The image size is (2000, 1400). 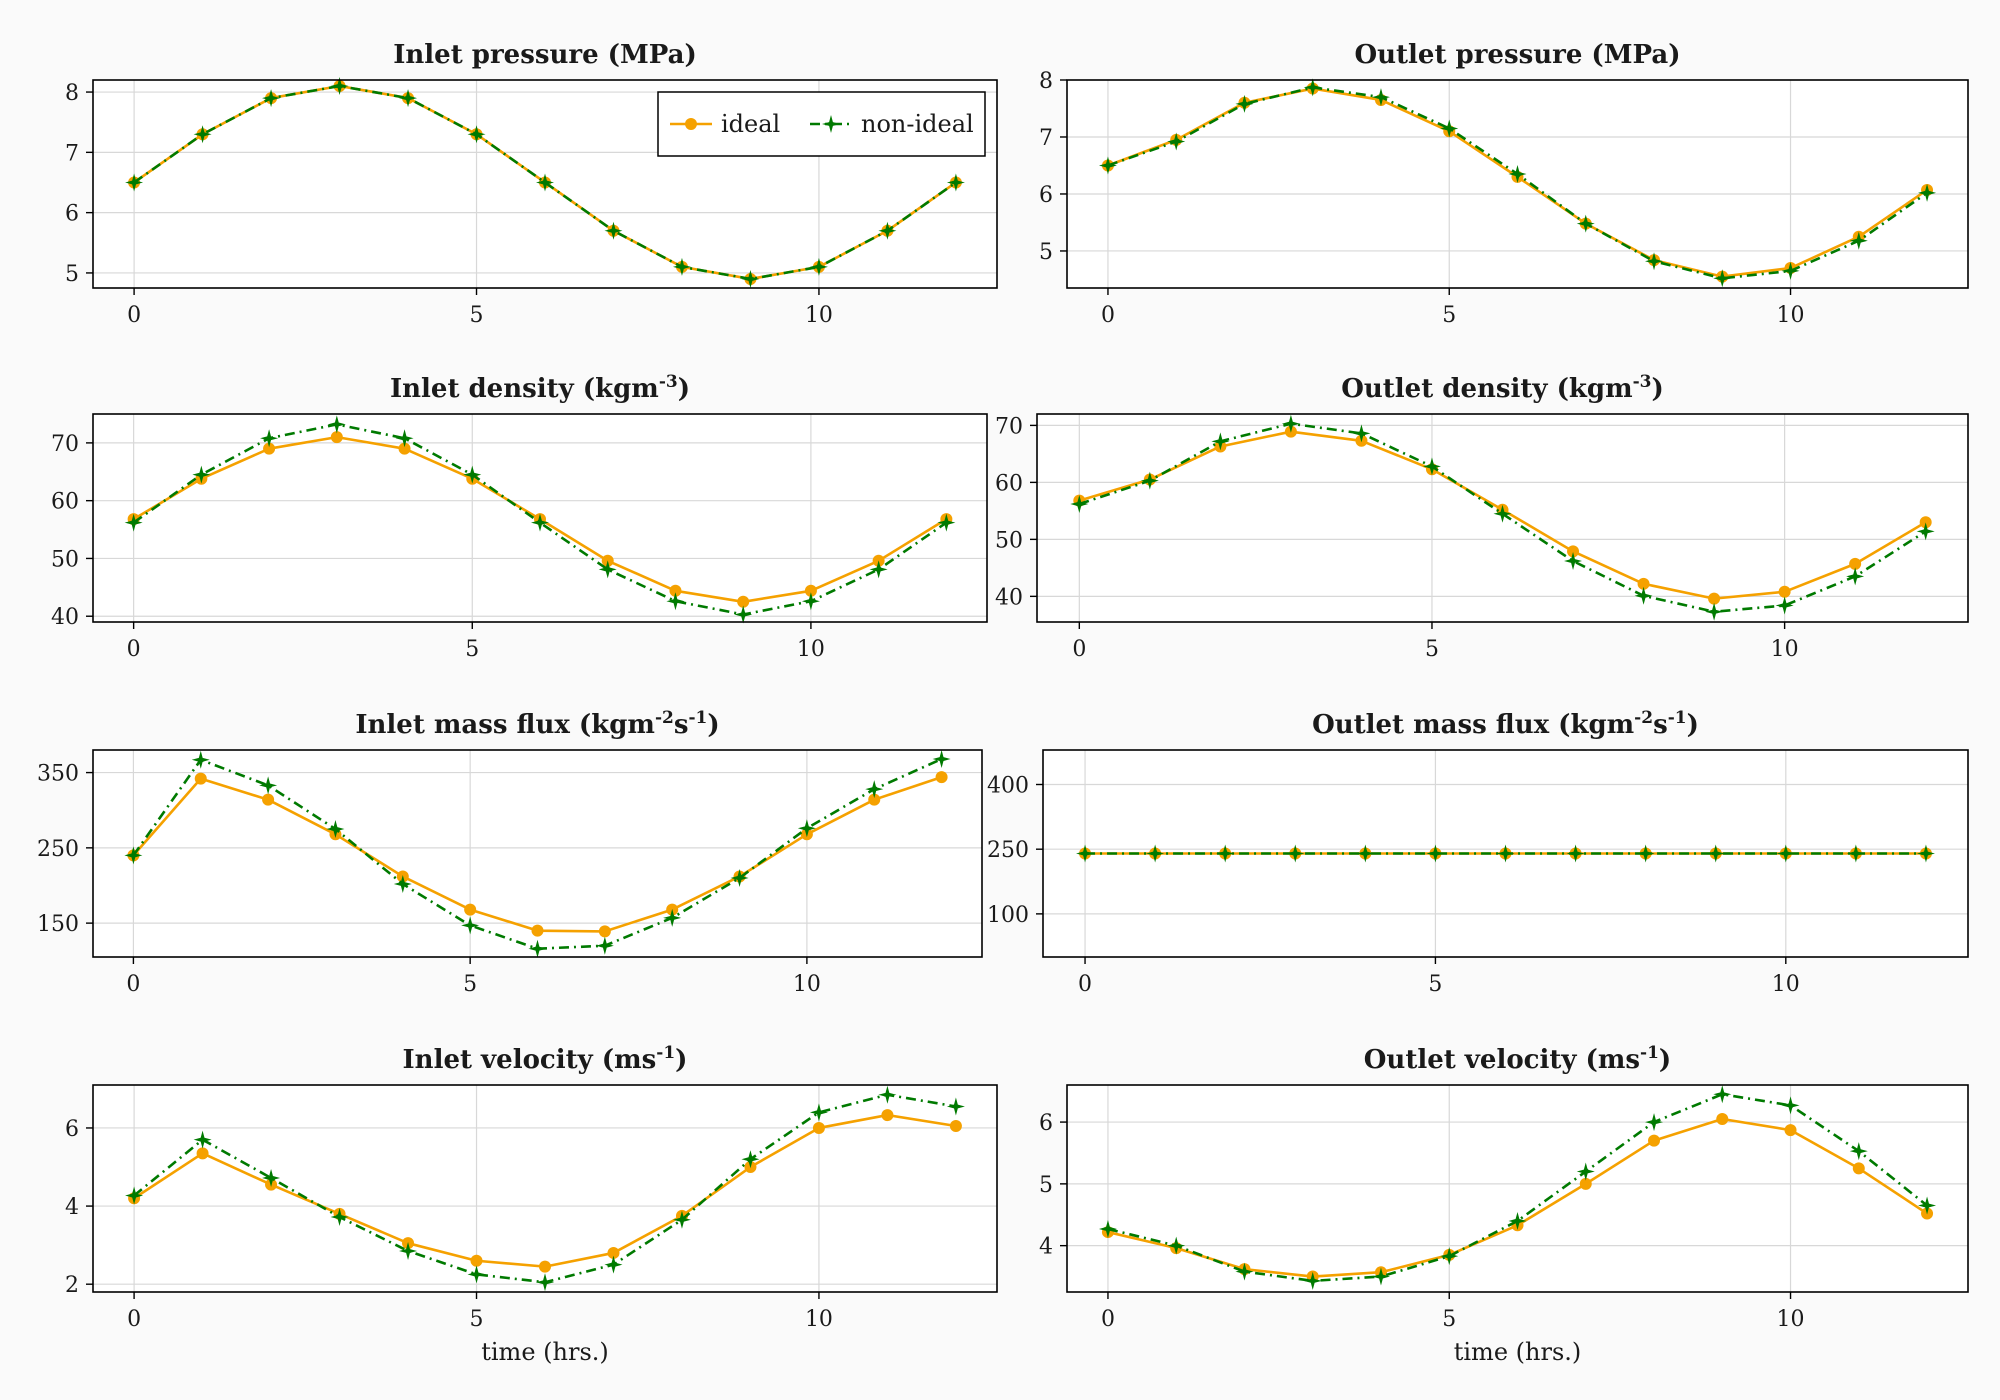 I want to click on panel-6: 0 5 10 100 250 400 Outlet mass flux (kgm-2s-1), so click(x=1478, y=852).